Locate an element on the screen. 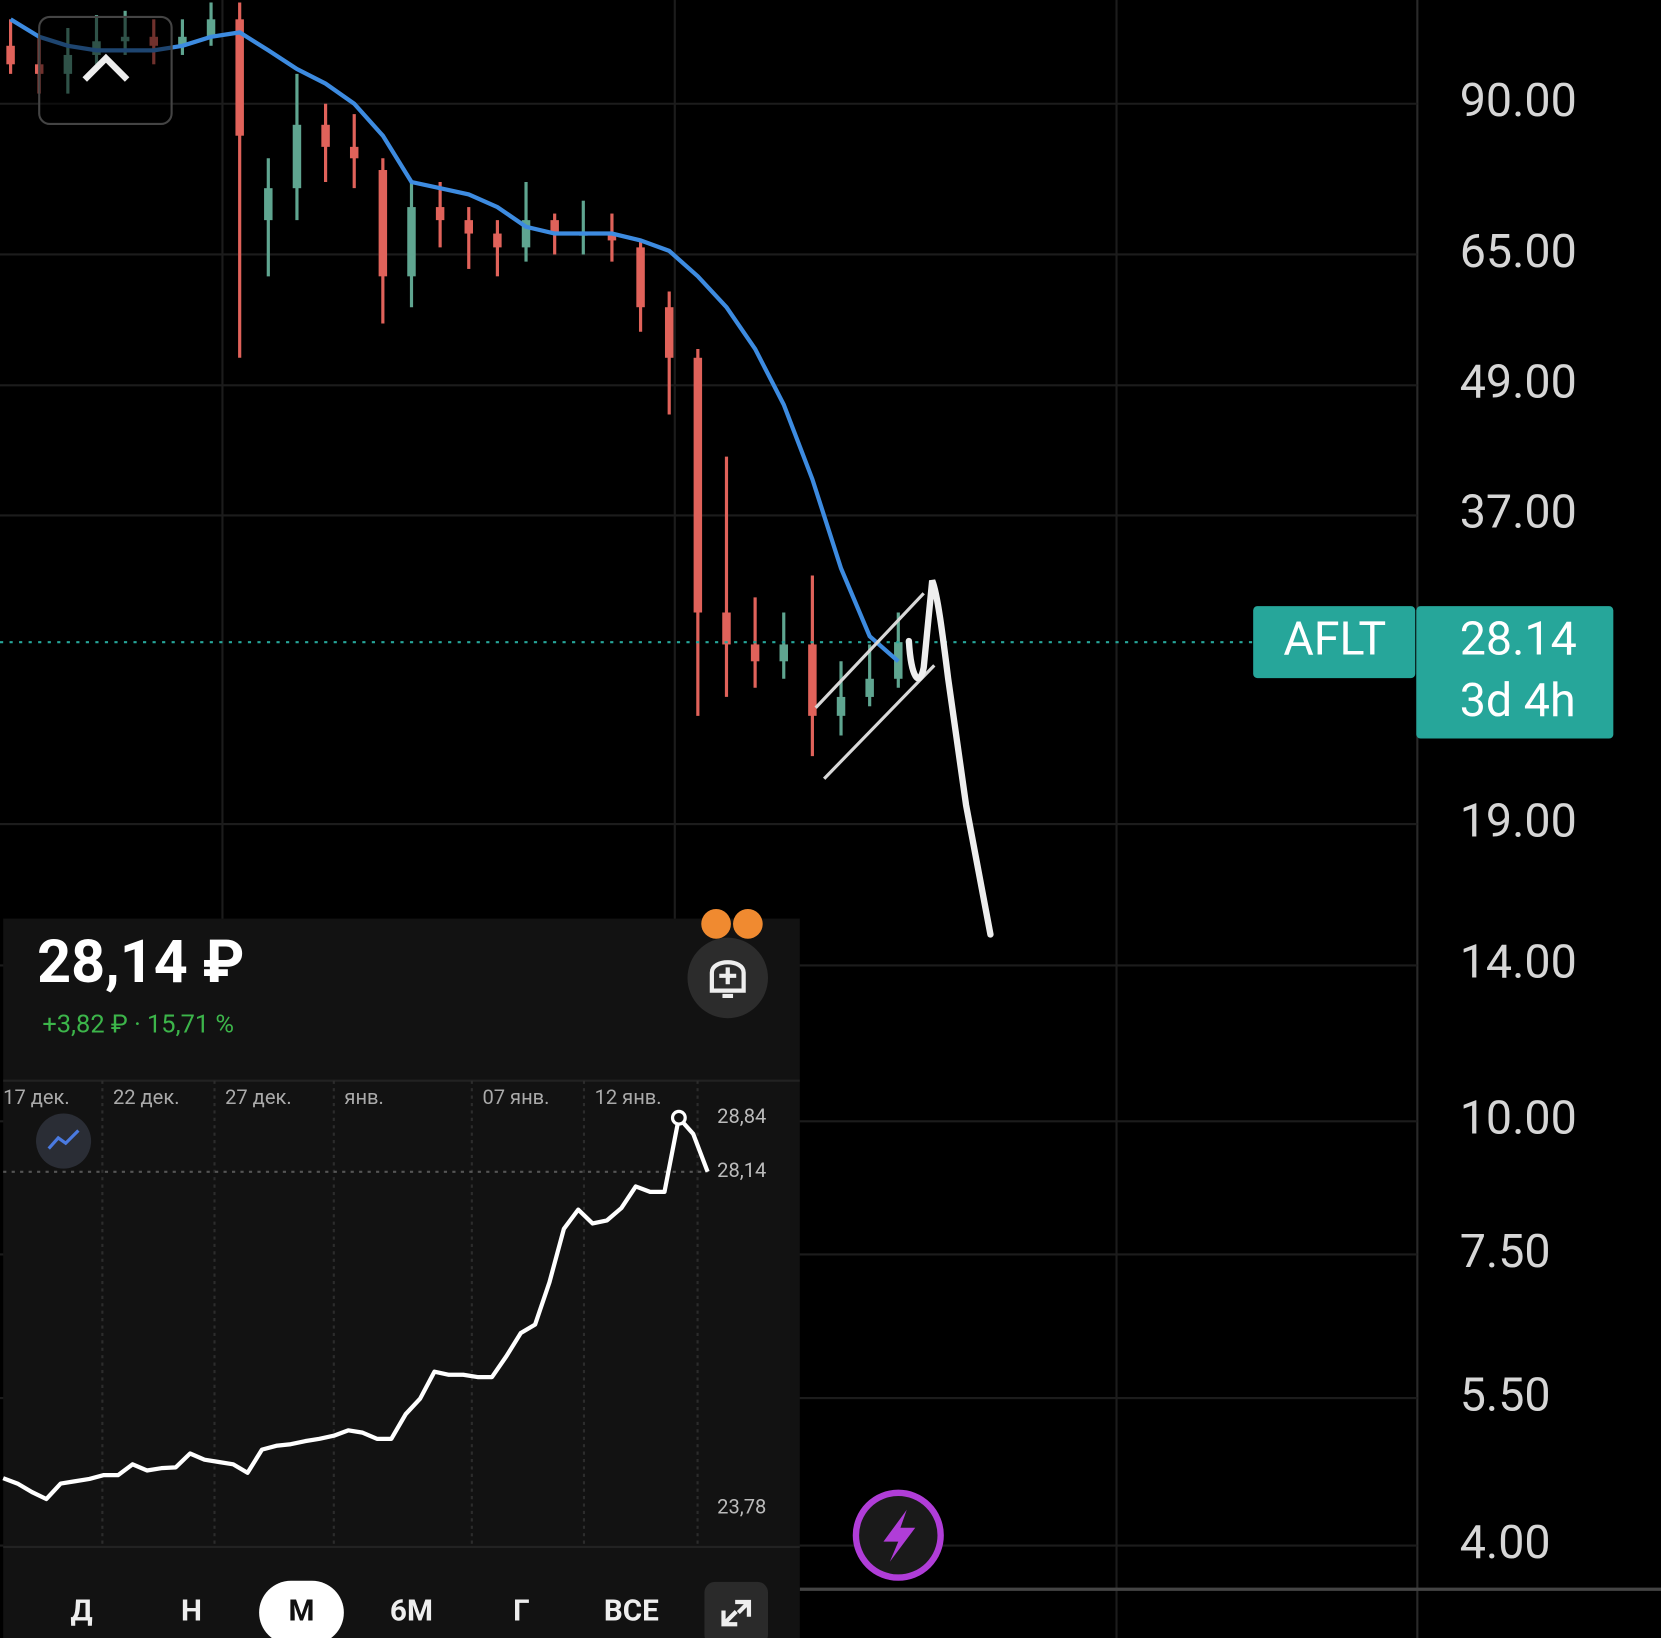  collapse-button is located at coordinates (105, 70).